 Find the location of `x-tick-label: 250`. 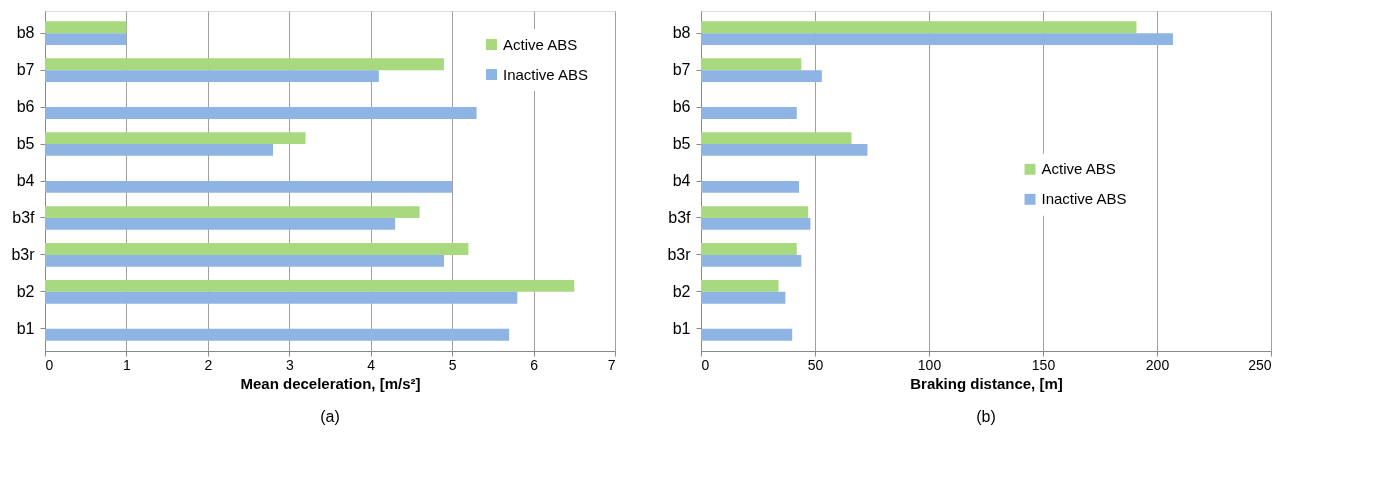

x-tick-label: 250 is located at coordinates (1260, 364).